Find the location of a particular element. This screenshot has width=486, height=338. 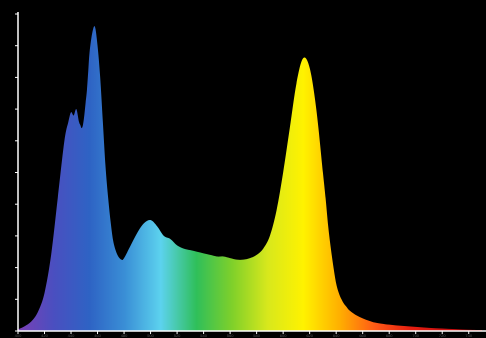

x-tick-label: 420 is located at coordinates (44, 335).